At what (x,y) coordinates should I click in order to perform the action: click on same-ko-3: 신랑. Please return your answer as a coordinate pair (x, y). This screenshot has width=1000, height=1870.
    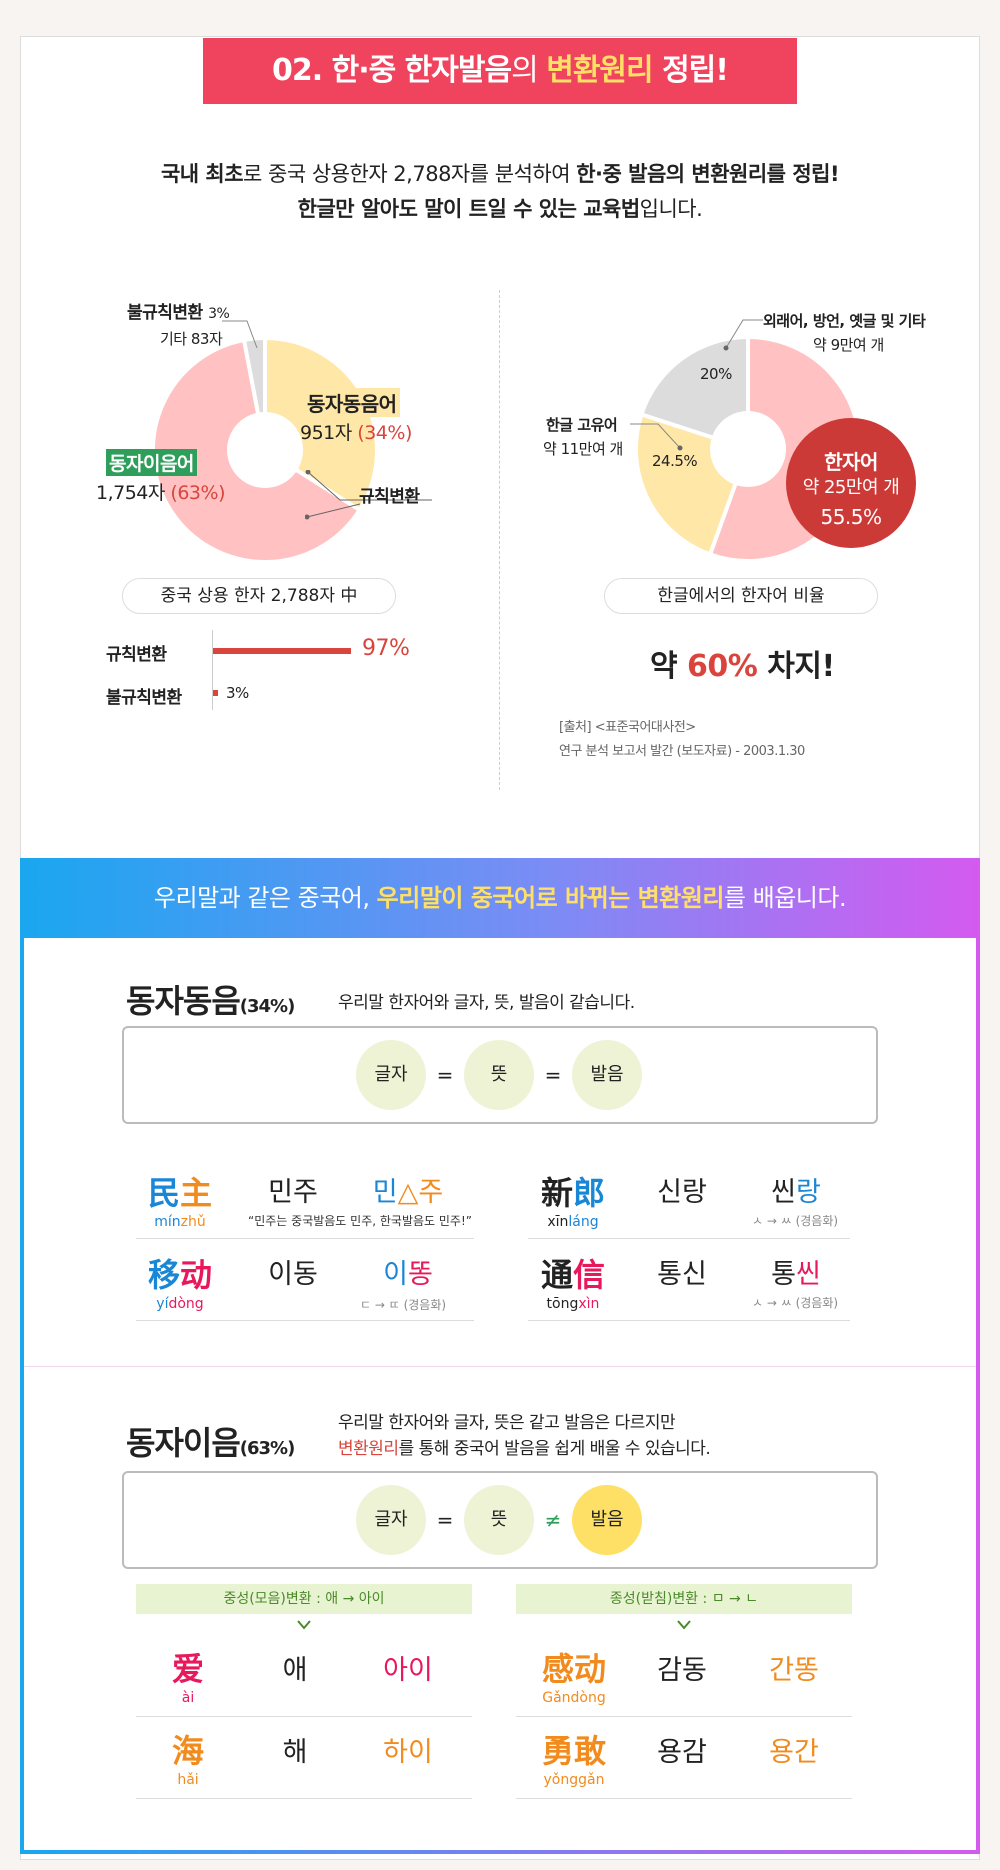
    Looking at the image, I should click on (682, 1192).